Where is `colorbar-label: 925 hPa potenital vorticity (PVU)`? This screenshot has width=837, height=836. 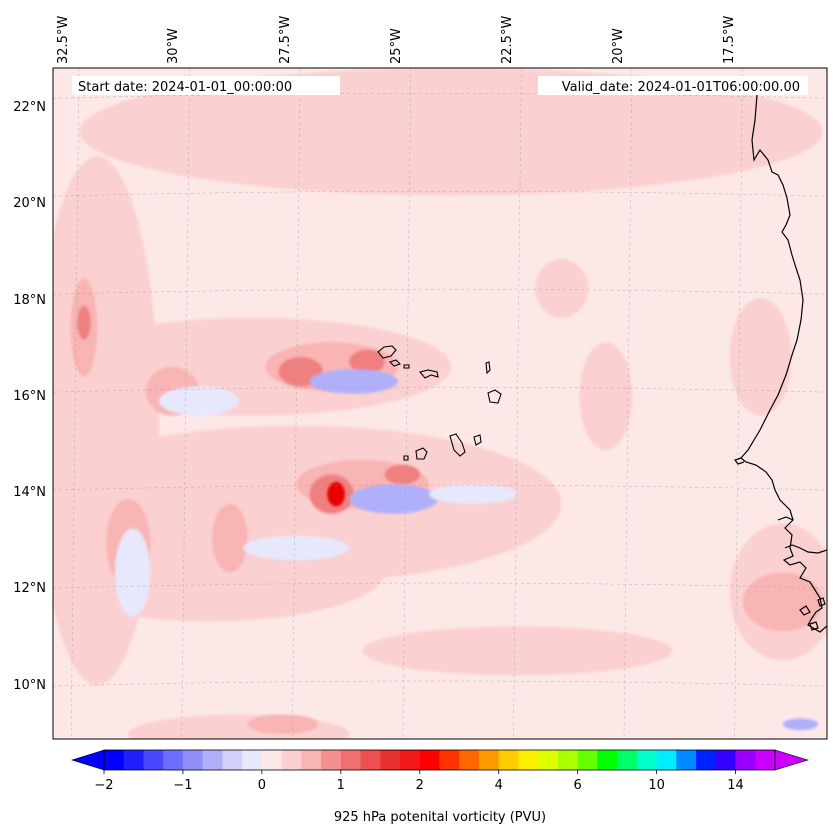 colorbar-label: 925 hPa potenital vorticity (PVU) is located at coordinates (440, 817).